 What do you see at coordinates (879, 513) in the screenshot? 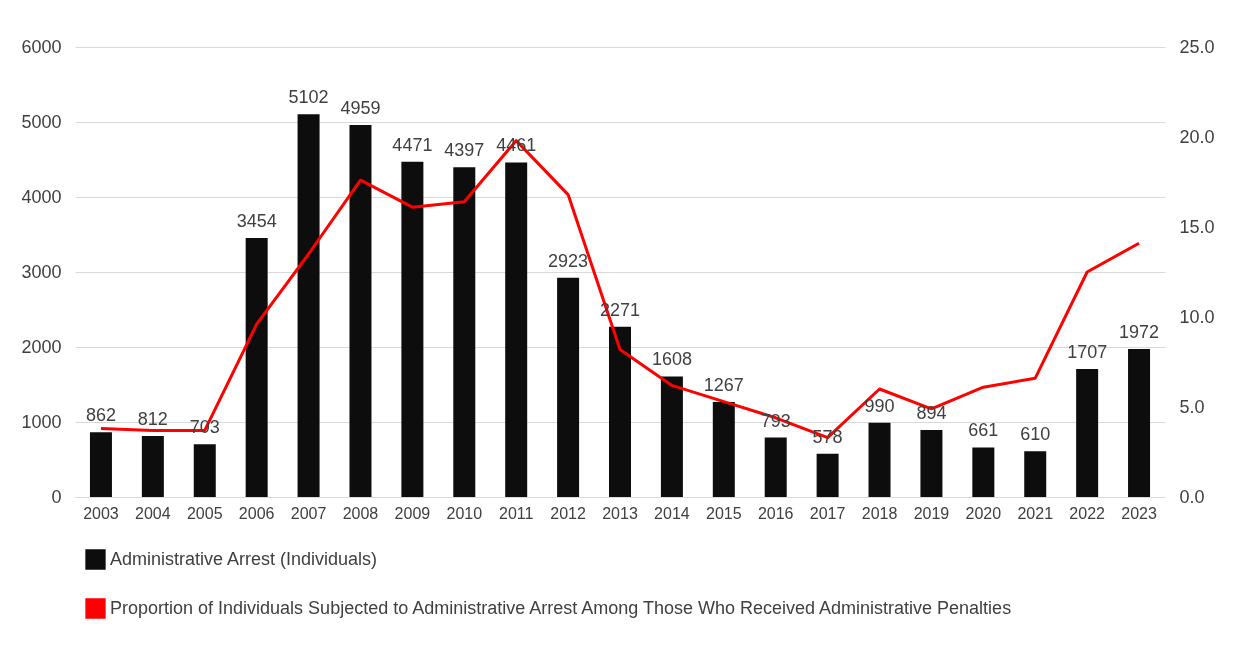
I see `x-tick-label: 2018` at bounding box center [879, 513].